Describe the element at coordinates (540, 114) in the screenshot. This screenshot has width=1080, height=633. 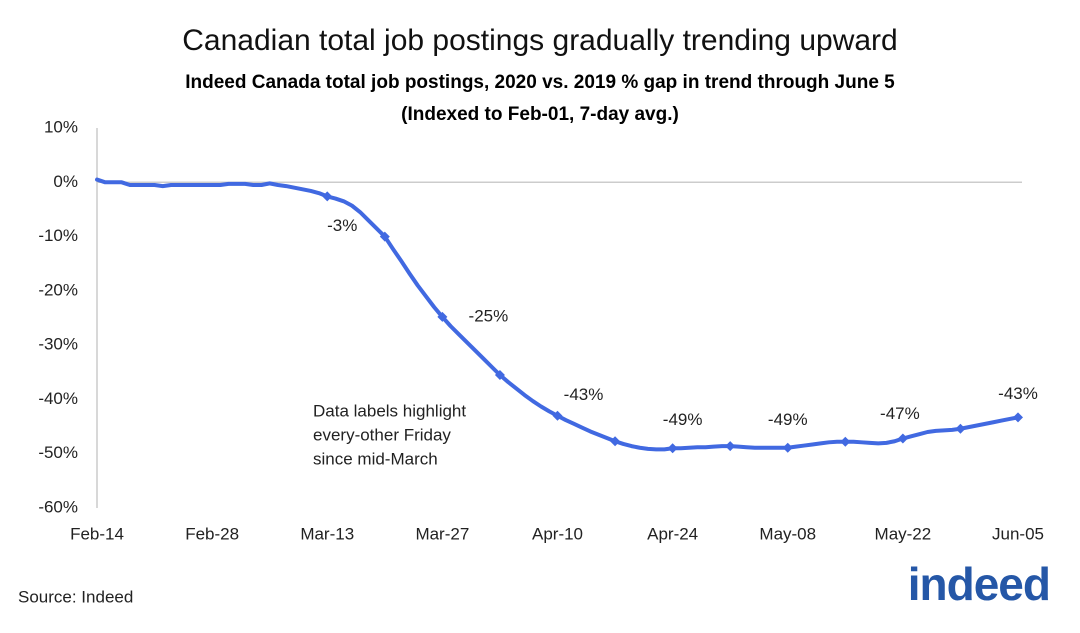
I see `chart-subtitle: (Indexed to Feb-01, 7-day avg.)` at that location.